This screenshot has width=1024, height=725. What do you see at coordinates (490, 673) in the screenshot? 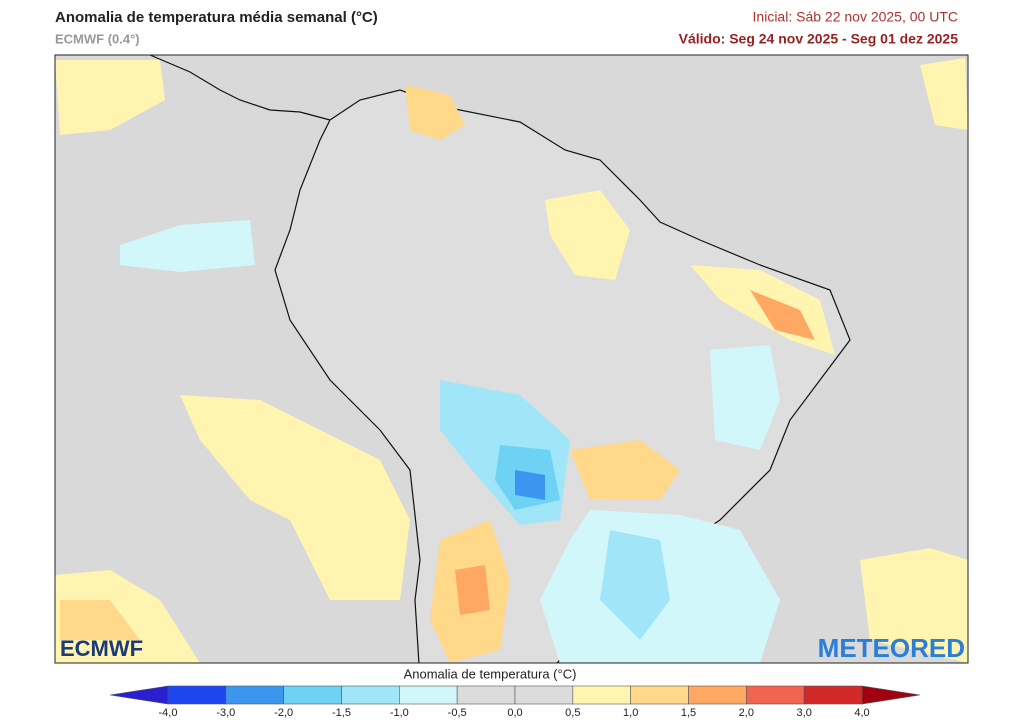
I see `legend-title: Anomalia de temperatura (°C)` at bounding box center [490, 673].